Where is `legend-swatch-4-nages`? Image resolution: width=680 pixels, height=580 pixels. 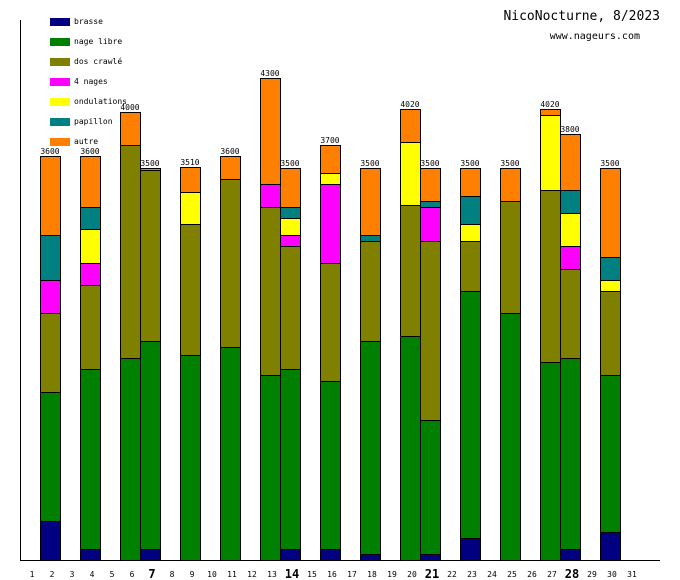
legend-swatch-4-nages is located at coordinates (60, 82).